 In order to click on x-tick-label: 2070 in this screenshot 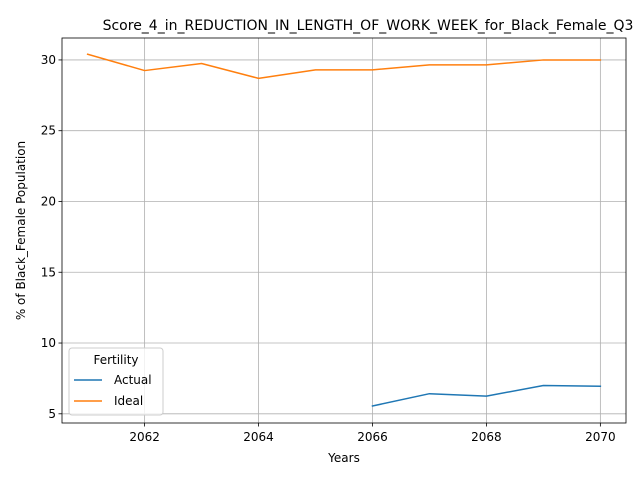, I will do `click(600, 437)`.